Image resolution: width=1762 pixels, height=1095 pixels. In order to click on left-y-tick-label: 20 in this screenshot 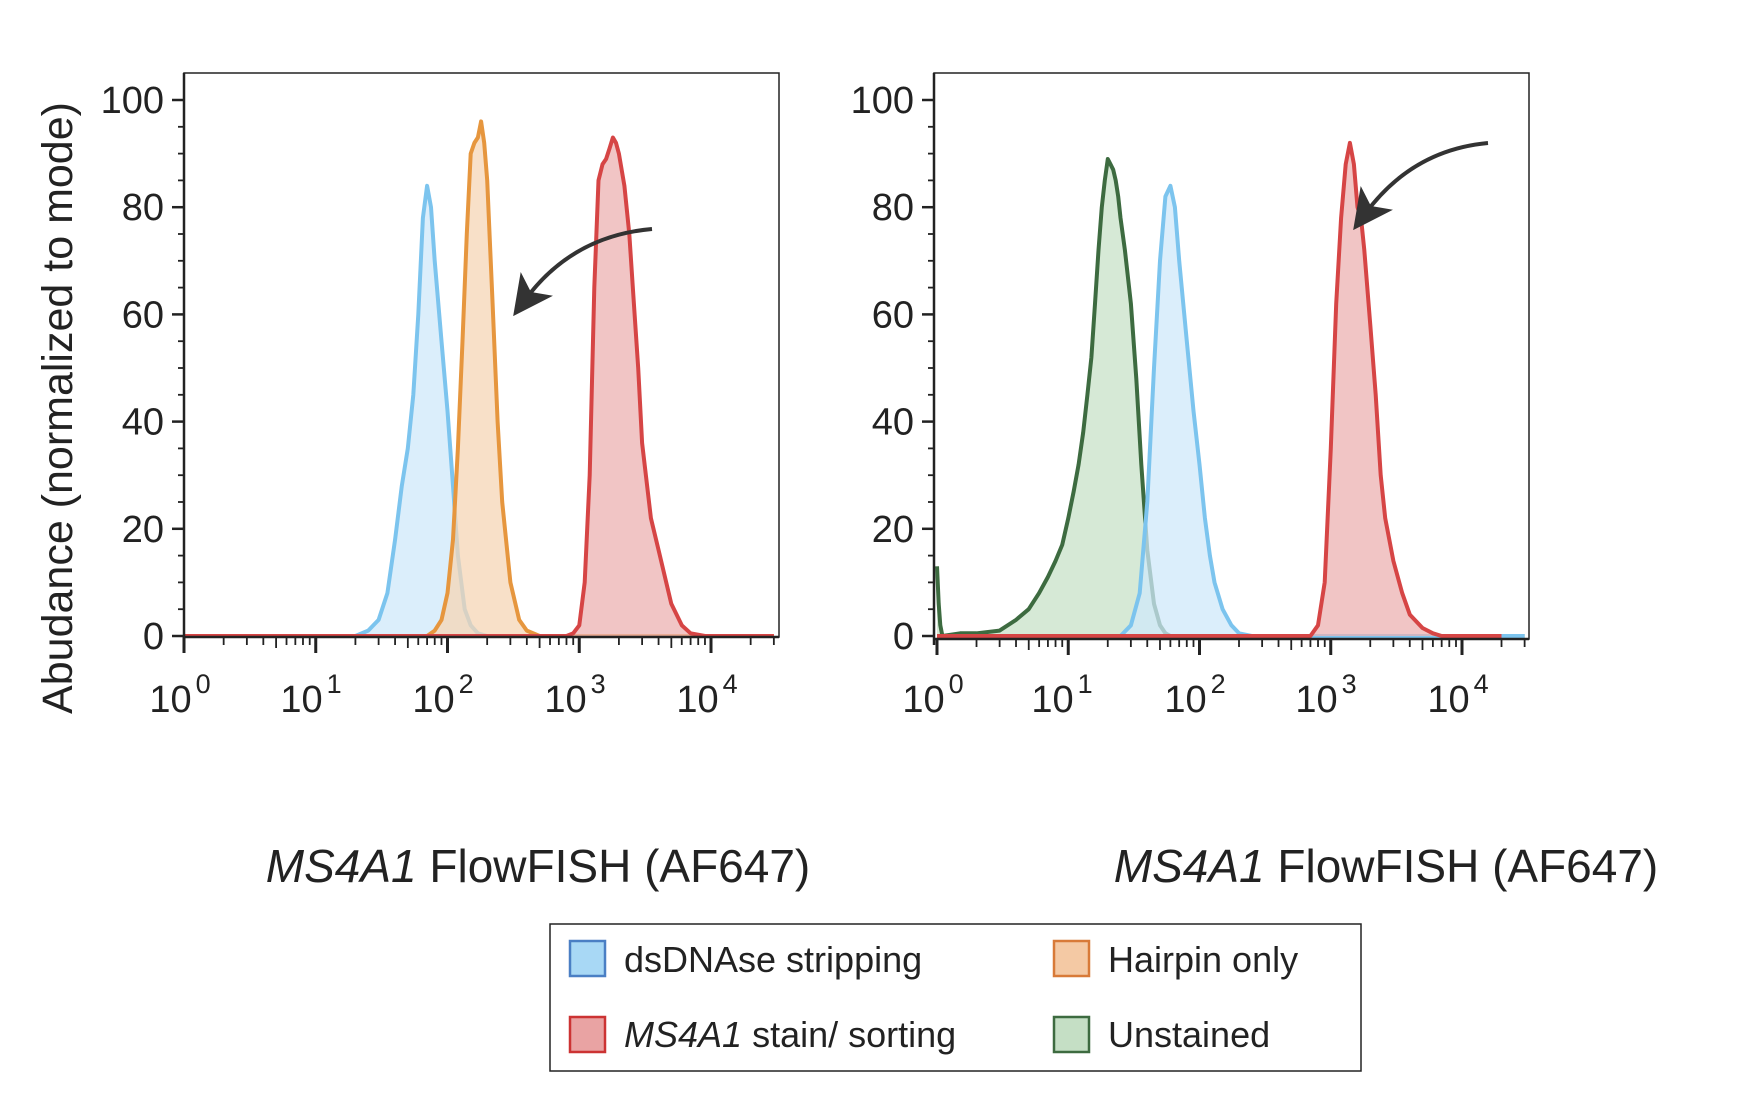, I will do `click(143, 530)`.